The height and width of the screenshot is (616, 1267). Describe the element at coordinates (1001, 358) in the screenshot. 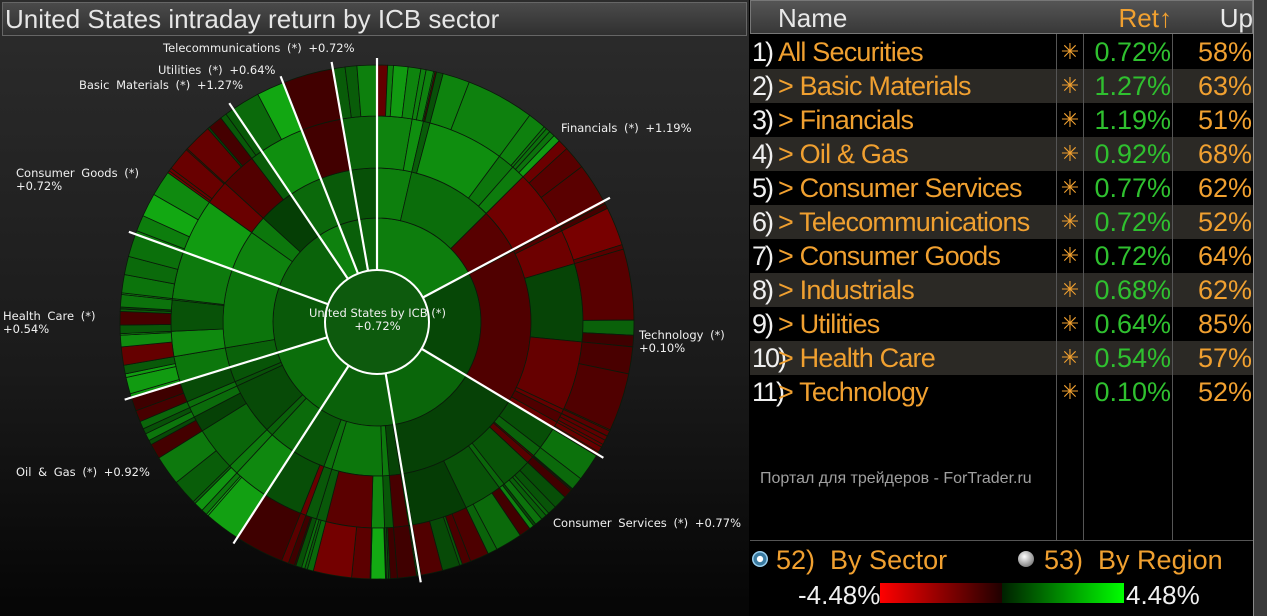

I see `table-row: 10) > Health Care ✳ 0.54% 57%` at that location.